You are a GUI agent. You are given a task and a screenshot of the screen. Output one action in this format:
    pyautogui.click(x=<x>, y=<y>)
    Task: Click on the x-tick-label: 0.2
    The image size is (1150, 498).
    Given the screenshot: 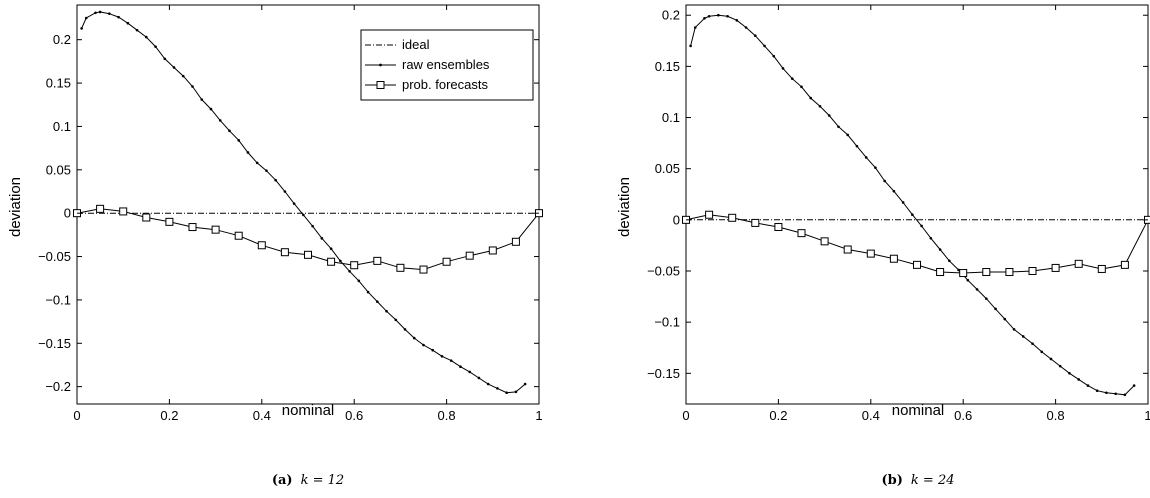 What is the action you would take?
    pyautogui.click(x=778, y=415)
    